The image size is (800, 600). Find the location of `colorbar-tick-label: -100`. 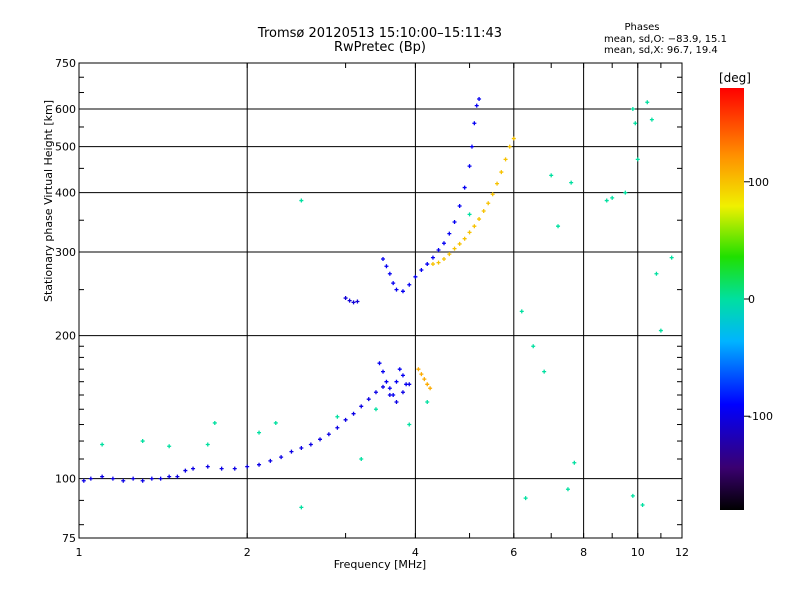

colorbar-tick-label: -100 is located at coordinates (760, 416).